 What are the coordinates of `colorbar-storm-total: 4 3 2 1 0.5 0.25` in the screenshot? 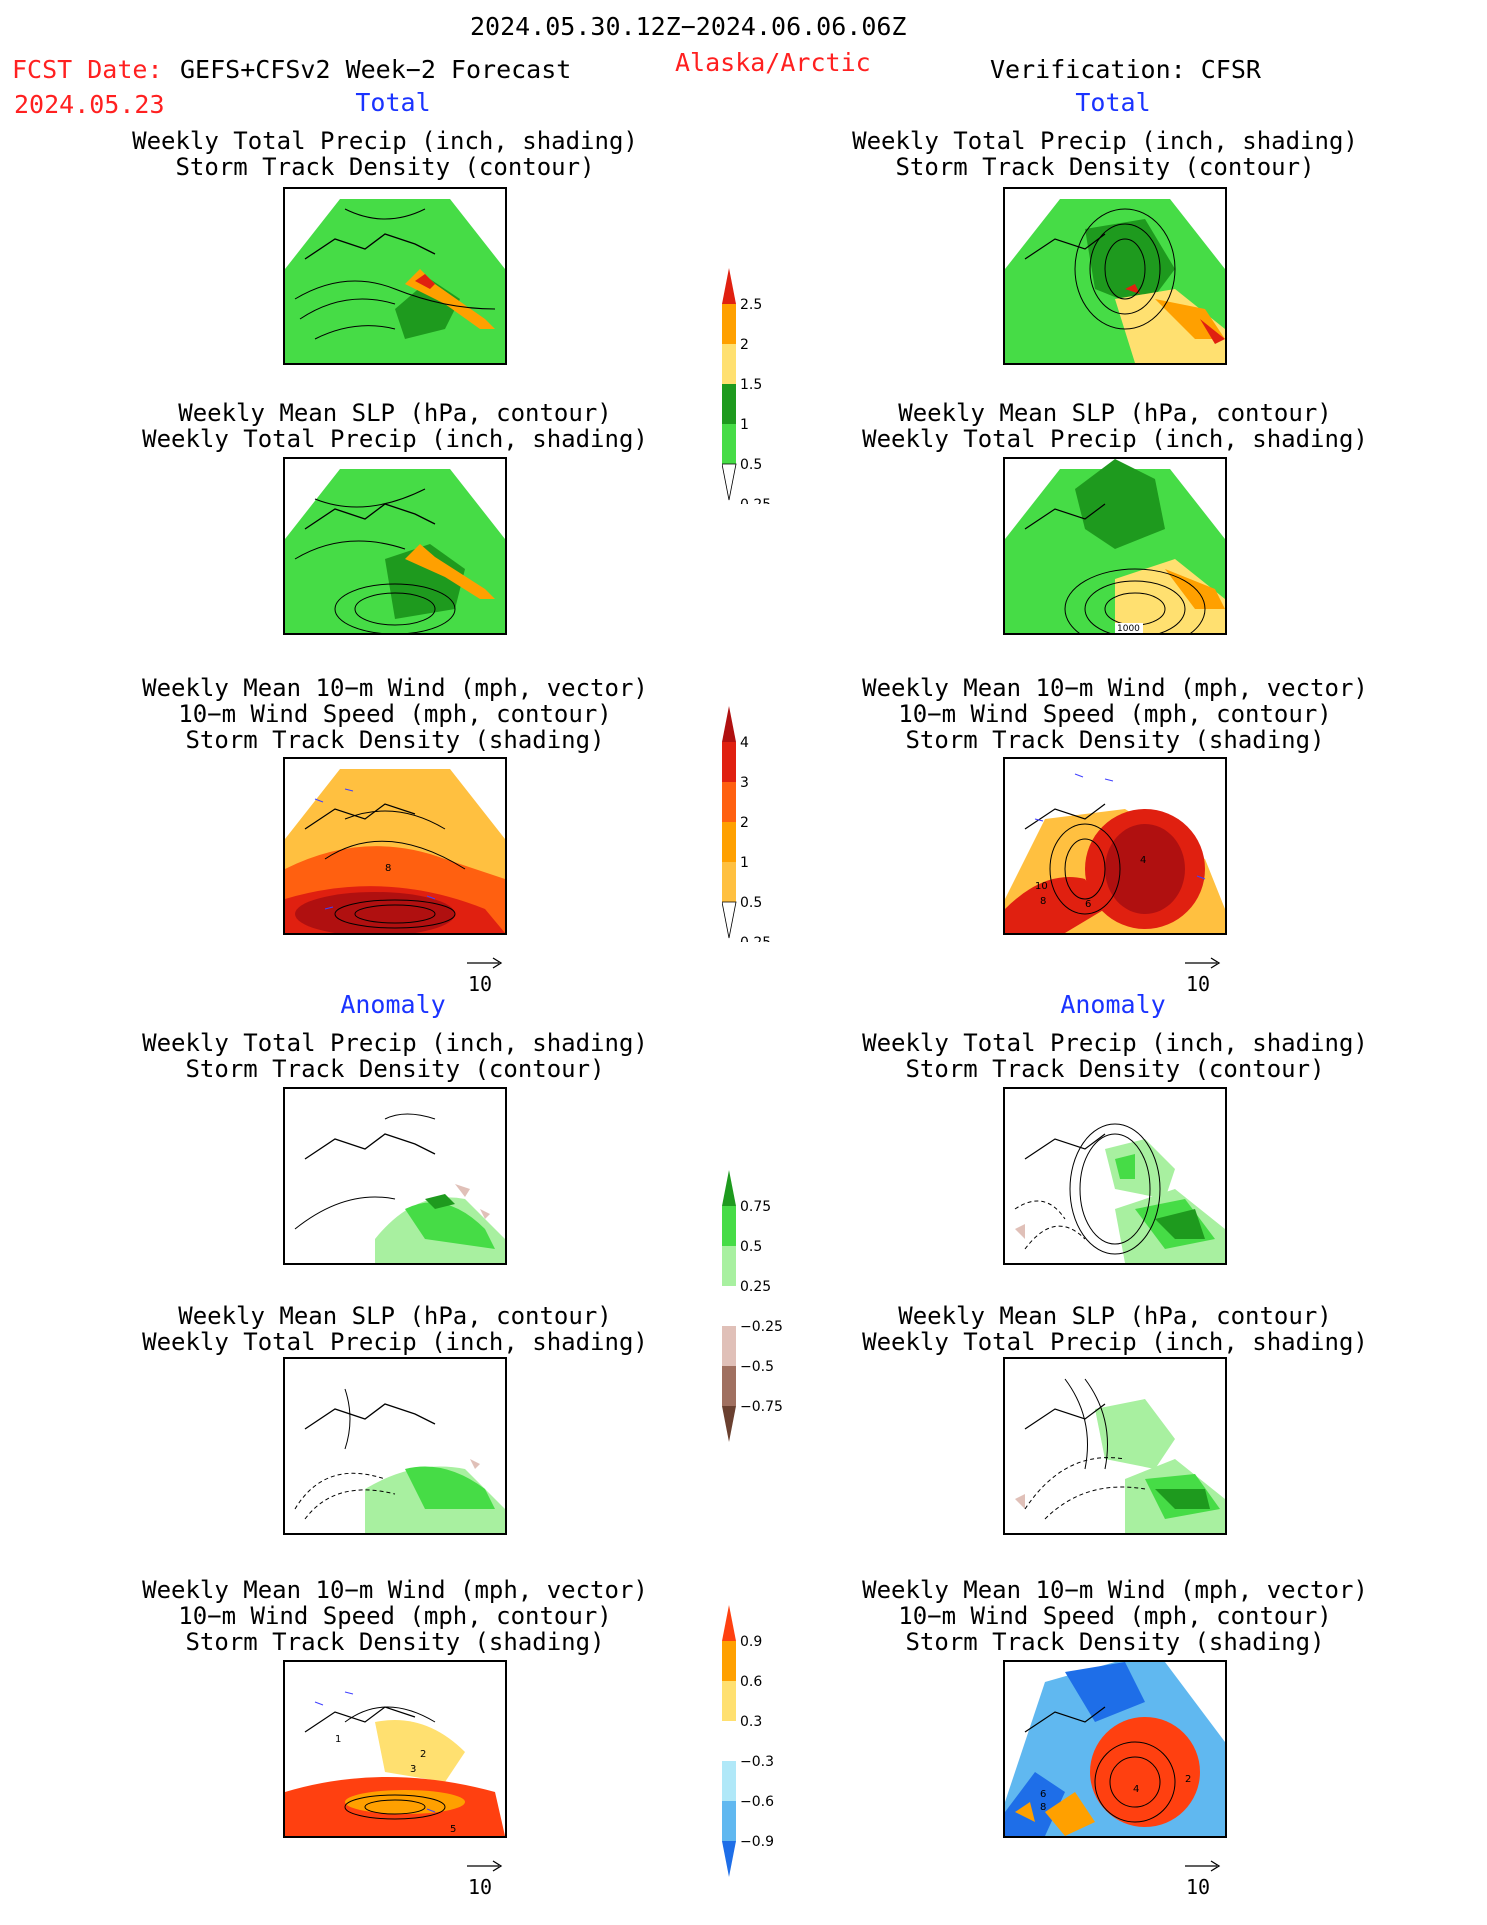 It's located at (756, 828).